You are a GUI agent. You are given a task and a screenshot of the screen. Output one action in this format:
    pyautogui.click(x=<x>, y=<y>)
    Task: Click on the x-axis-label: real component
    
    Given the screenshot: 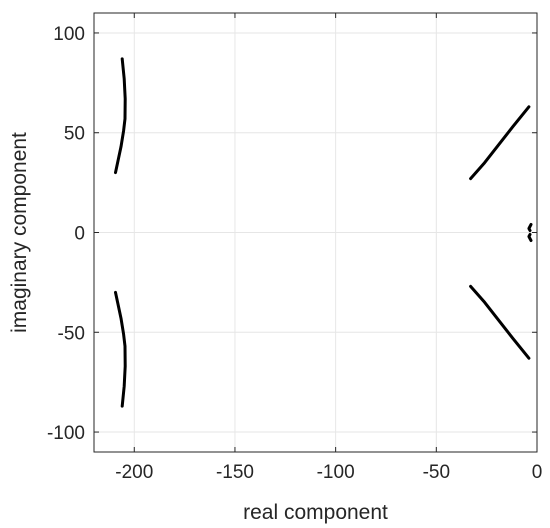 What is the action you would take?
    pyautogui.click(x=315, y=512)
    